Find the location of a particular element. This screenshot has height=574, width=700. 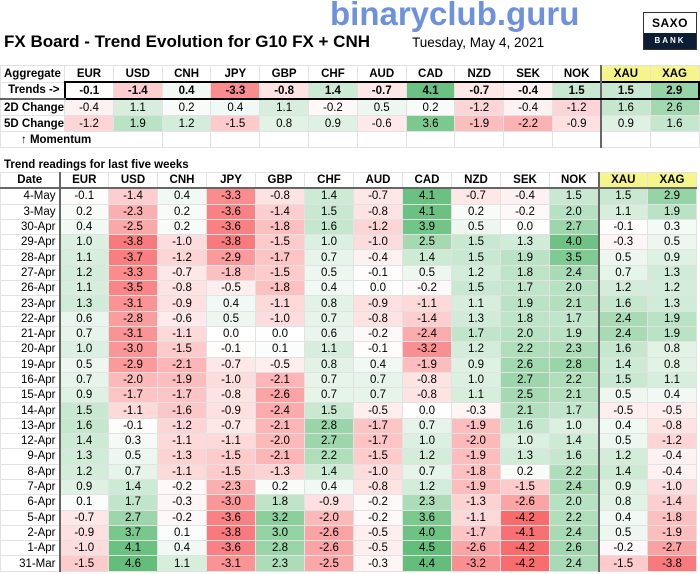

value-cell-sek: -0.4 is located at coordinates (525, 196).